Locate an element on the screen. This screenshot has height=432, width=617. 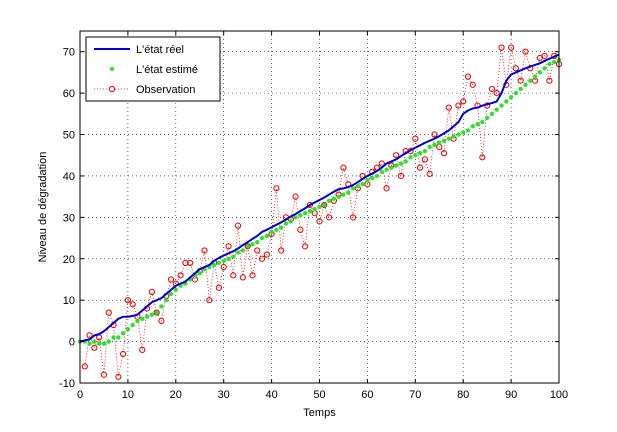
x-tick-label: 20 is located at coordinates (176, 395).